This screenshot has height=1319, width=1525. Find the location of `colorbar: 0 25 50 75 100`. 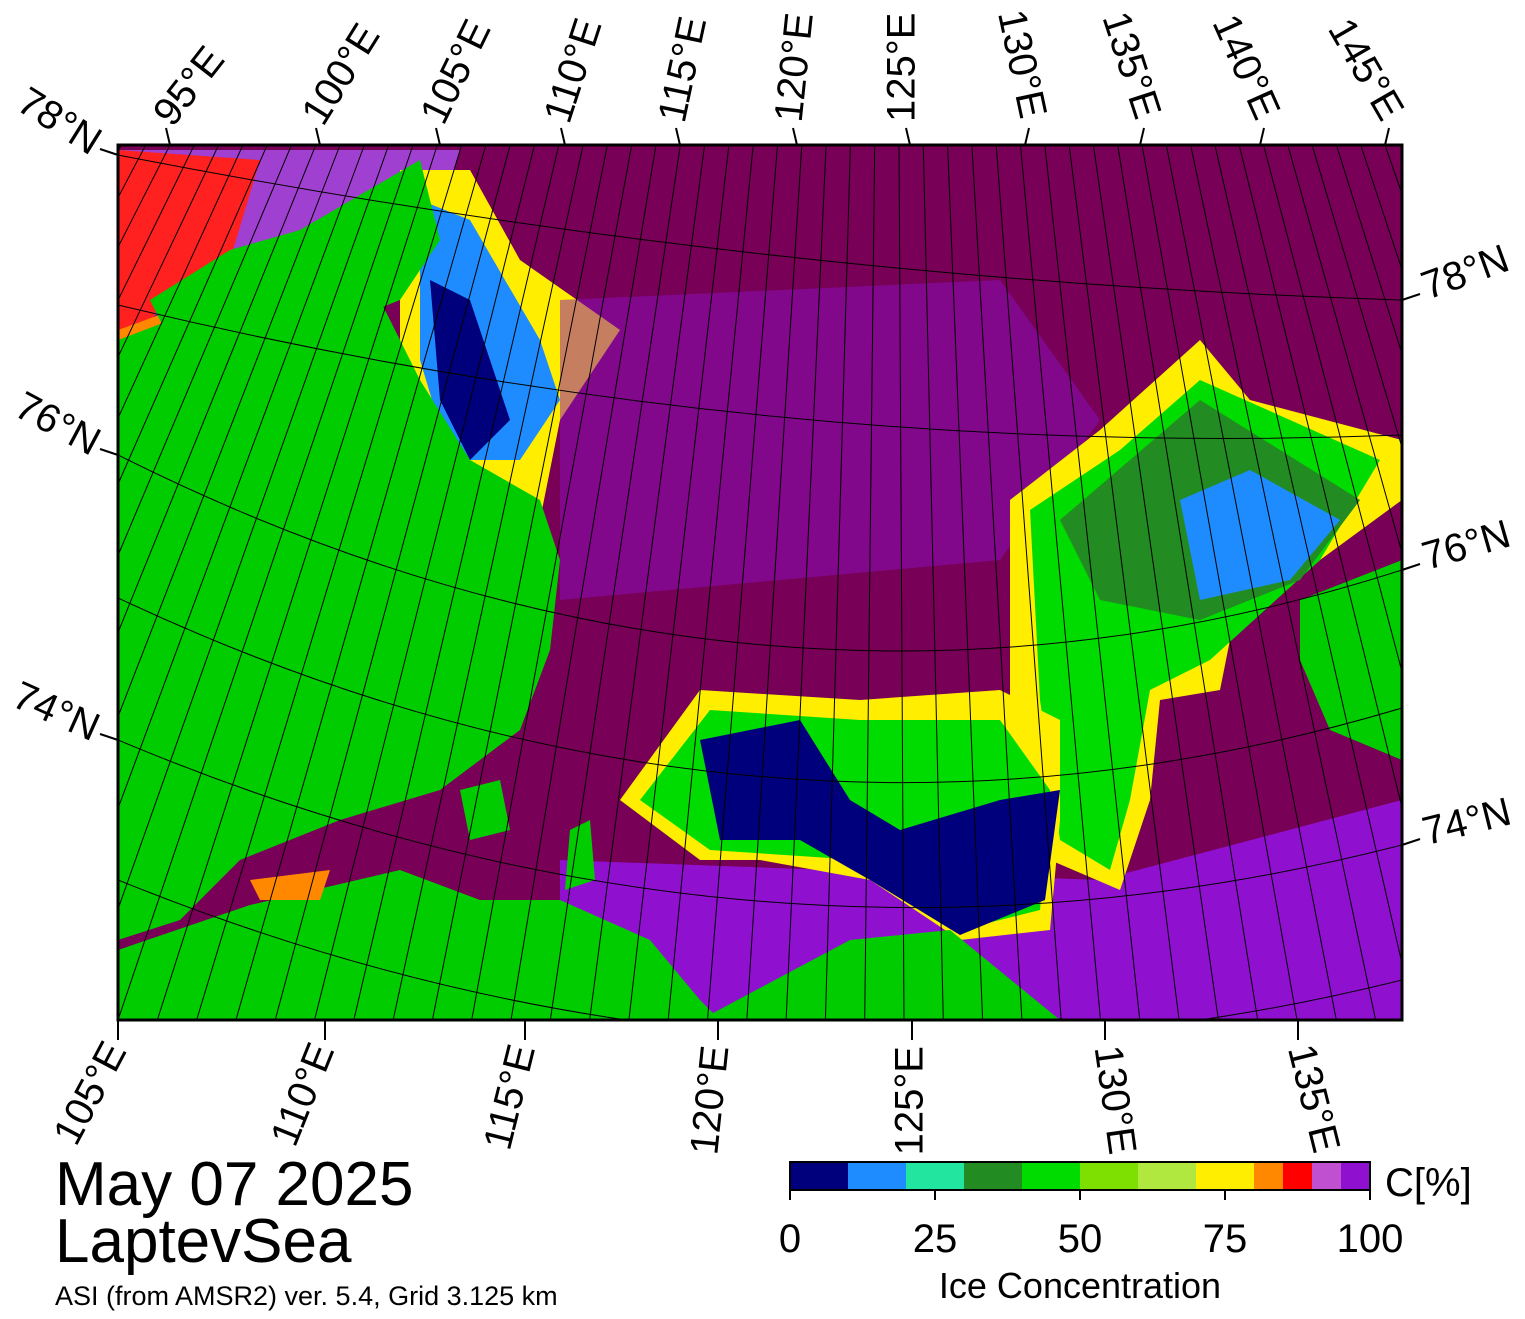

colorbar: 0 25 50 75 100 is located at coordinates (1091, 1211).